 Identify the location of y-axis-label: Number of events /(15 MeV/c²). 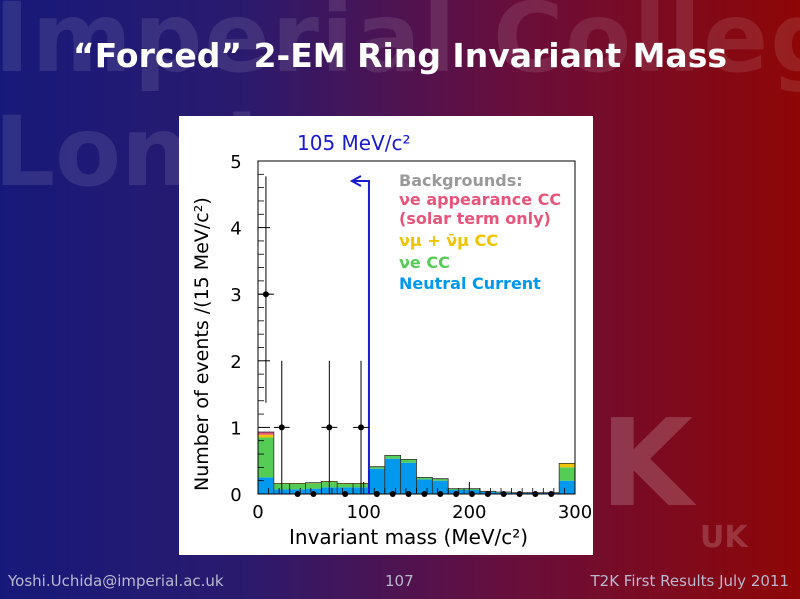
(202, 344).